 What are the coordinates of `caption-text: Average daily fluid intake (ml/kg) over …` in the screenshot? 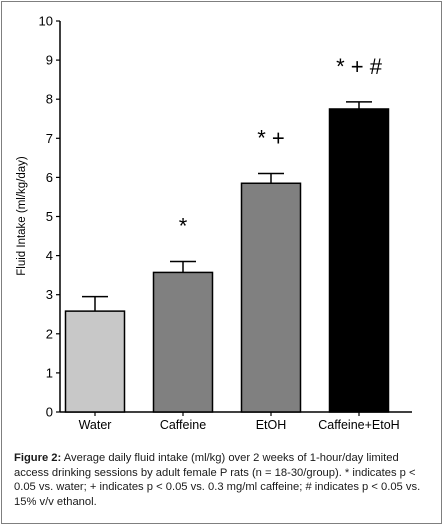 It's located at (217, 480).